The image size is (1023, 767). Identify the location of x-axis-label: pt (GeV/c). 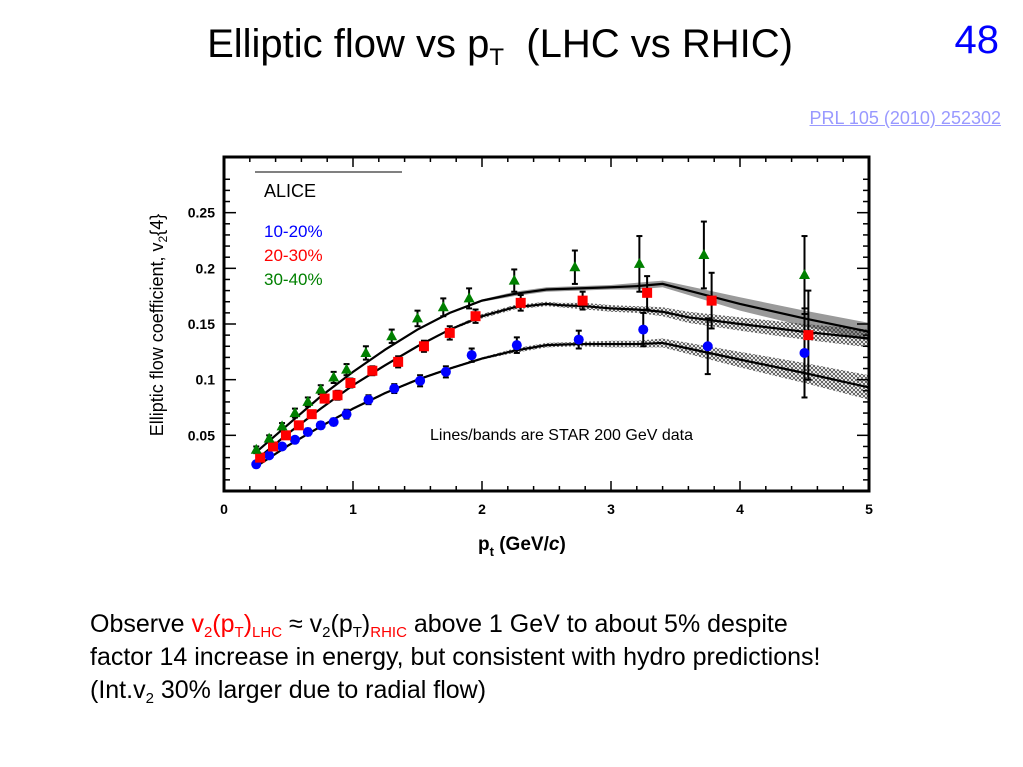
(522, 546).